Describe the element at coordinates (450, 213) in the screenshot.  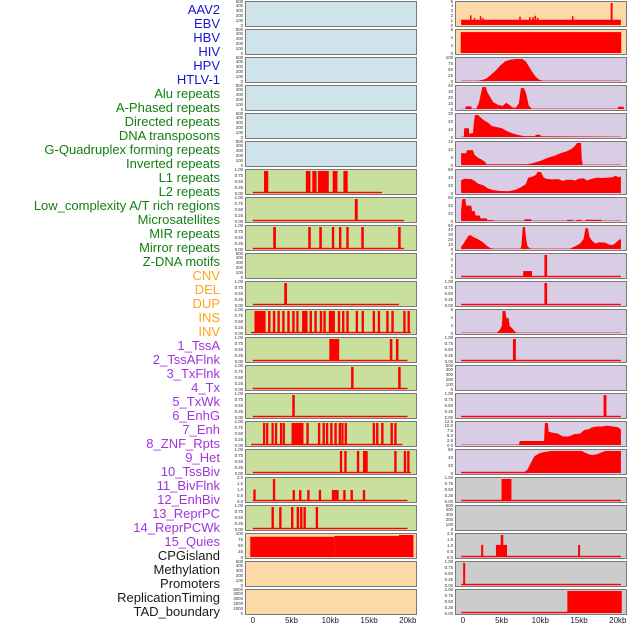
I see `y-tick: 20` at that location.